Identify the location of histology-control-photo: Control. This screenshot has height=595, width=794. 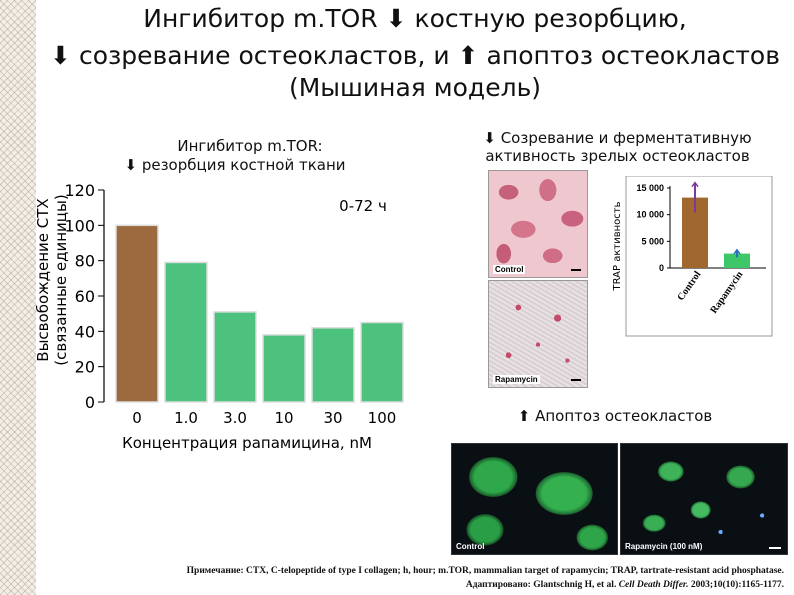
(538, 224).